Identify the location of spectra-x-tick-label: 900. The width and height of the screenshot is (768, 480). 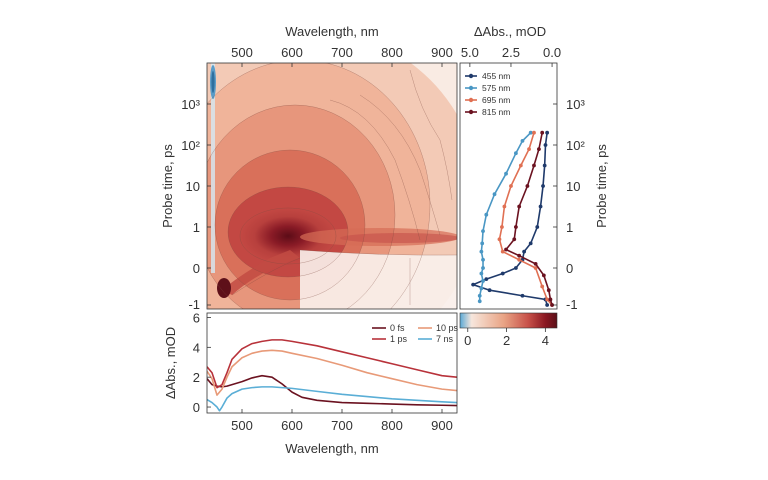
(442, 425).